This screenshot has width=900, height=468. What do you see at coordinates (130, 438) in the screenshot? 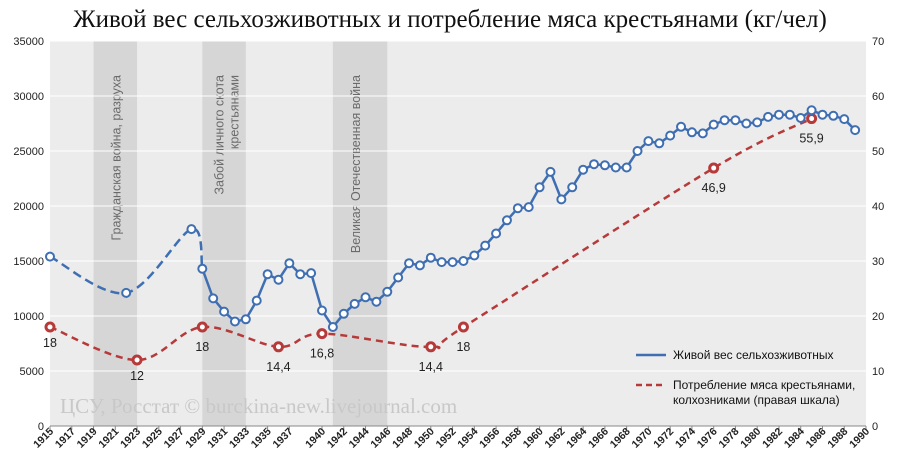
I see `x-tick: 1923` at bounding box center [130, 438].